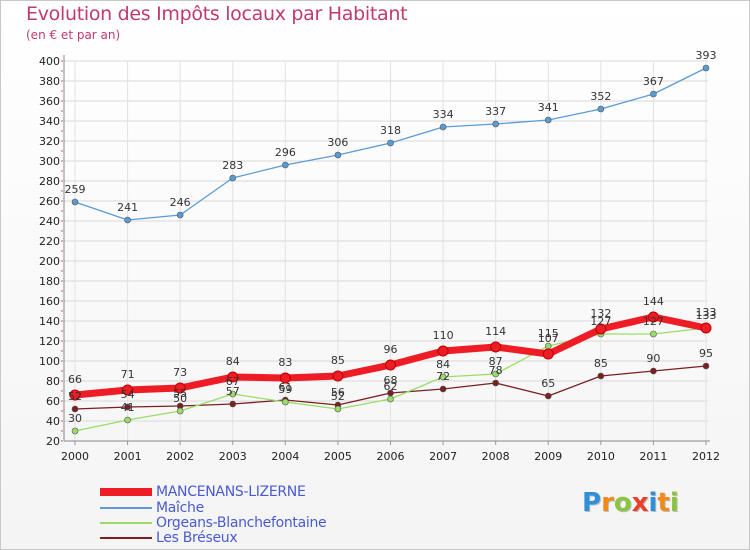 Image resolution: width=750 pixels, height=550 pixels. Describe the element at coordinates (232, 165) in the screenshot. I see `data-label: 283` at that location.